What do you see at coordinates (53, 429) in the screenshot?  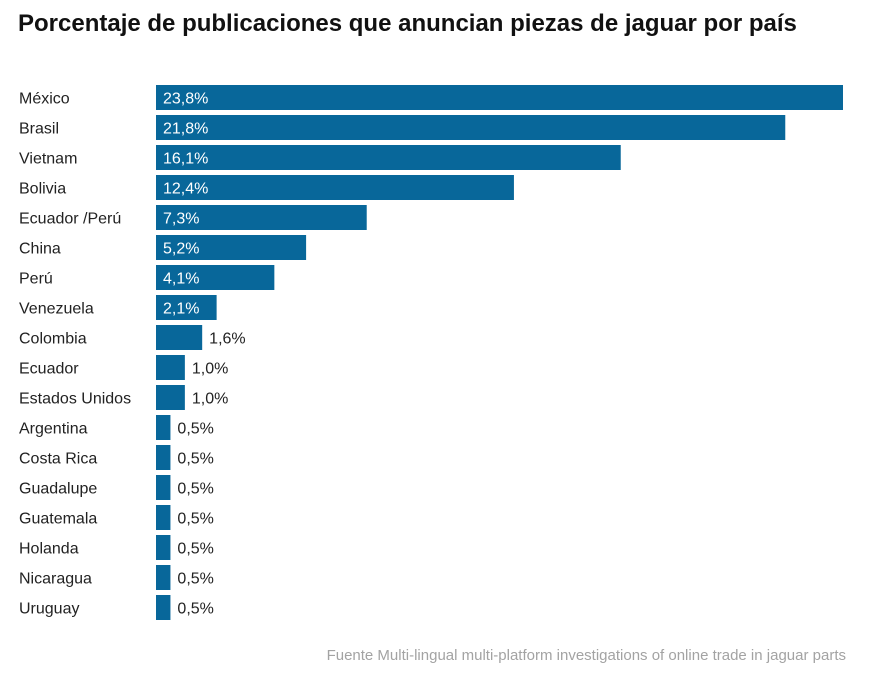 I see `category-label: Argentina` at bounding box center [53, 429].